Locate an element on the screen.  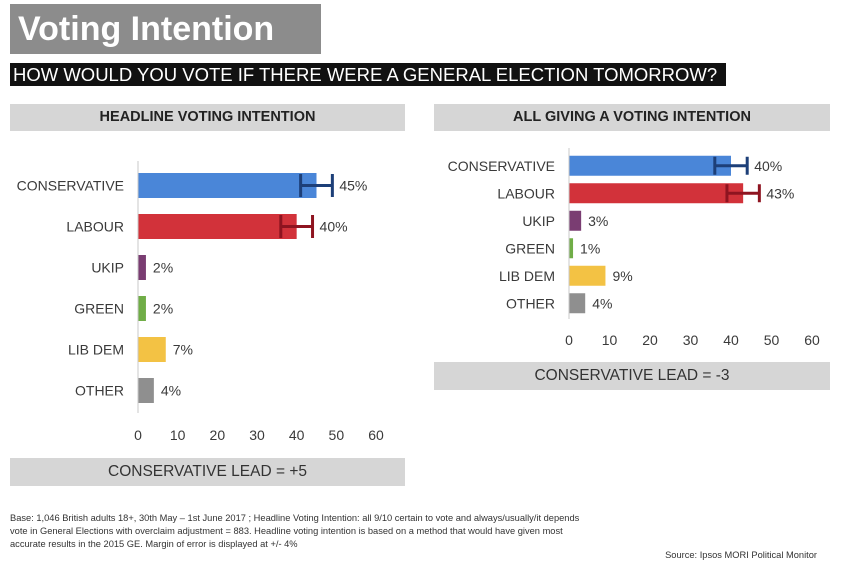
left-lead-box: CONSERVATIVE LEAD = +5 is located at coordinates (207, 472).